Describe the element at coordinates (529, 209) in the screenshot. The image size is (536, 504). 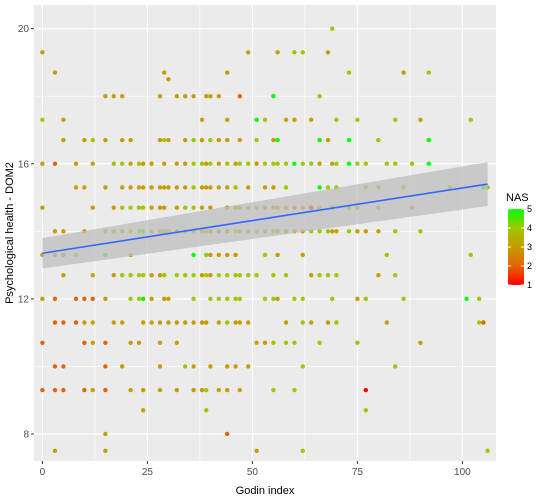
I see `legend-label: 5` at that location.